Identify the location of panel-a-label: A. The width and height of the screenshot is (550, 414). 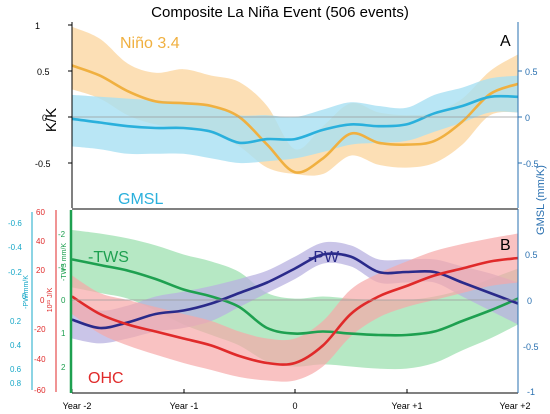
(505, 41).